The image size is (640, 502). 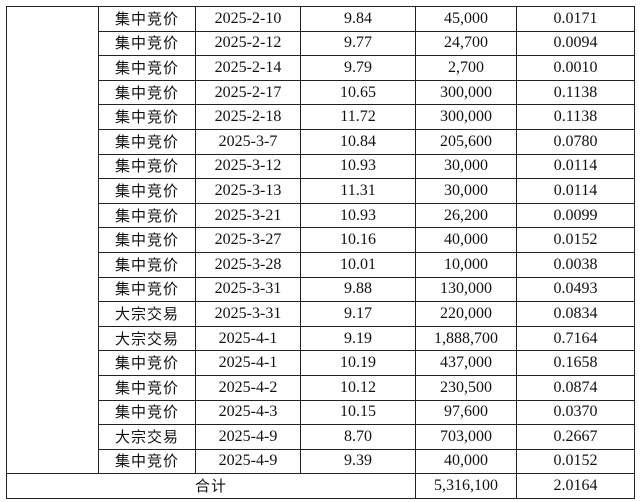 I want to click on cell-shares: 703,000, so click(x=466, y=437).